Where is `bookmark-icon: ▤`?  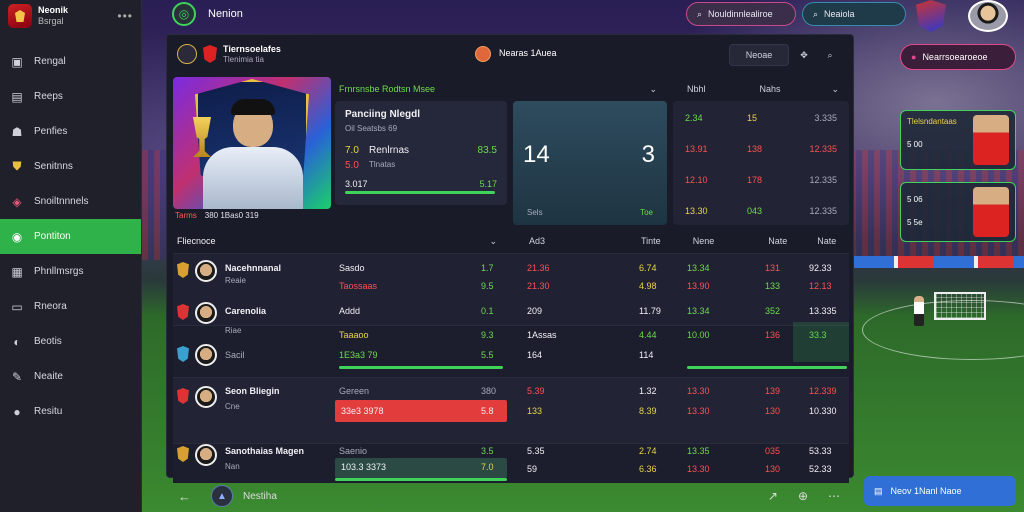
bookmark-icon: ▤ is located at coordinates (17, 96).